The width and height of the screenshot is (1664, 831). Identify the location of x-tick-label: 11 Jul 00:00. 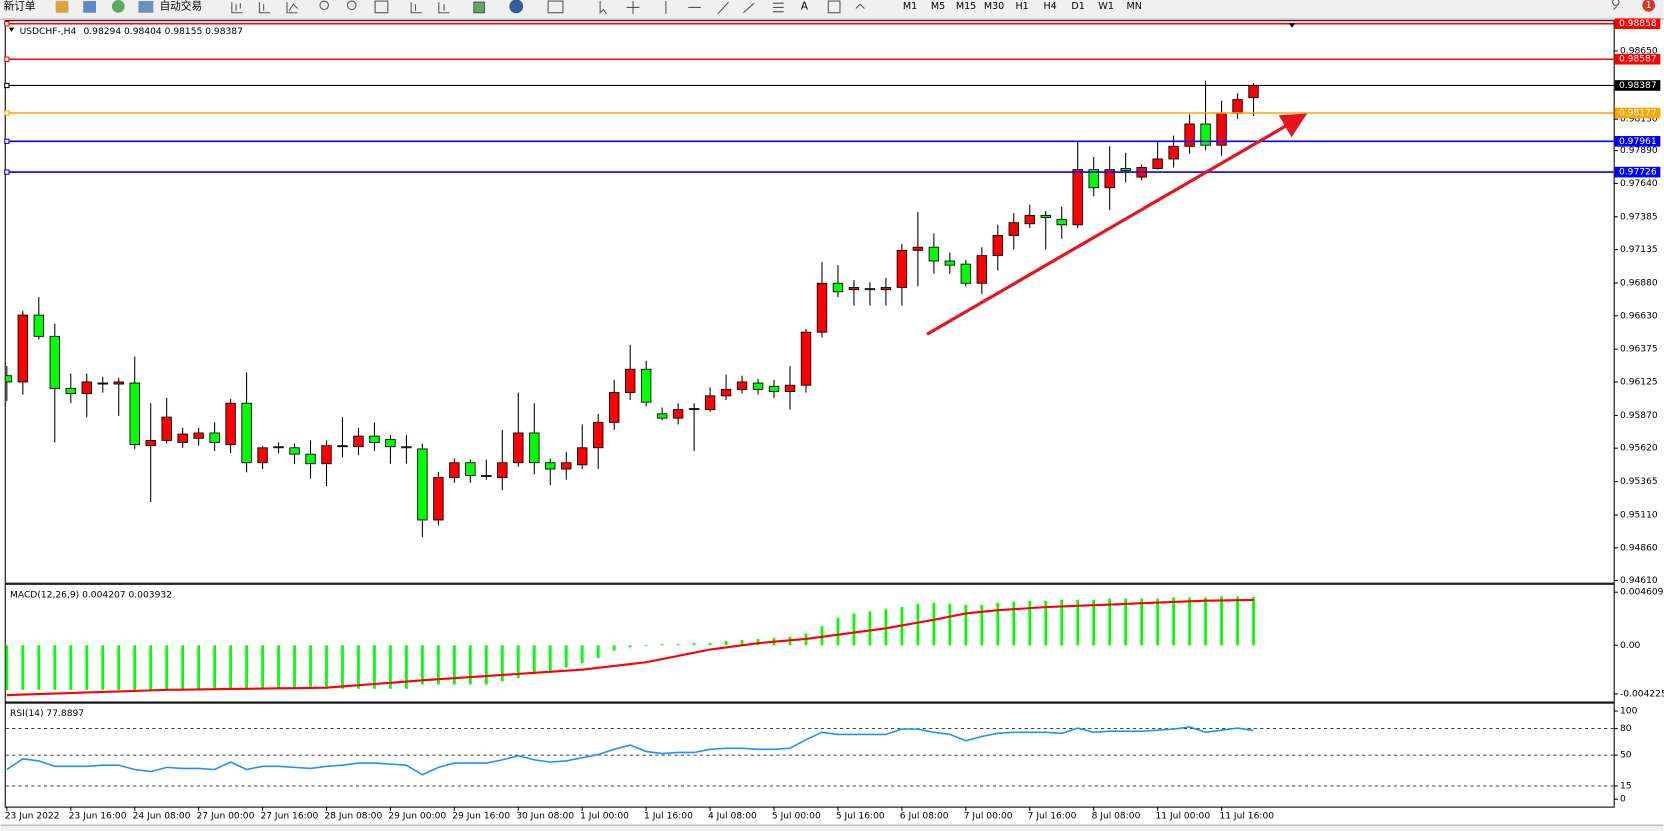
(1183, 817).